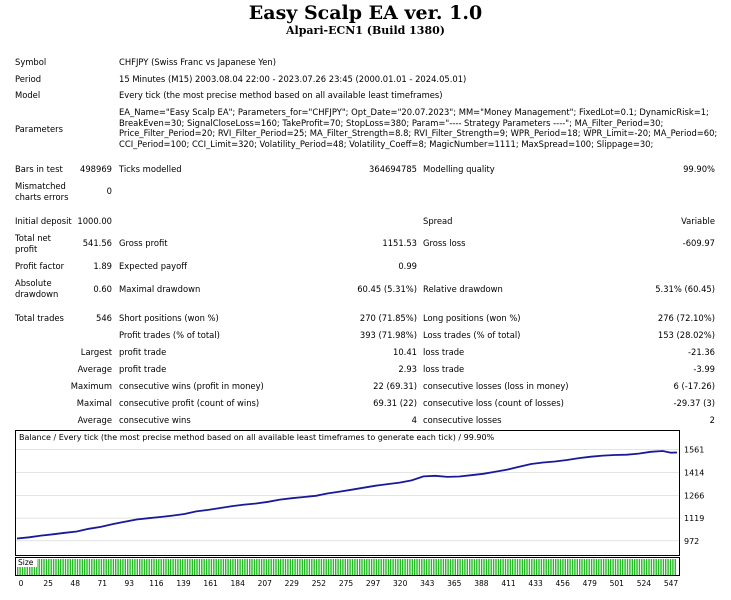 The width and height of the screenshot is (731, 600). What do you see at coordinates (365, 30) in the screenshot?
I see `report-subtitle: Alpari-ECN1 (Build 1380)` at bounding box center [365, 30].